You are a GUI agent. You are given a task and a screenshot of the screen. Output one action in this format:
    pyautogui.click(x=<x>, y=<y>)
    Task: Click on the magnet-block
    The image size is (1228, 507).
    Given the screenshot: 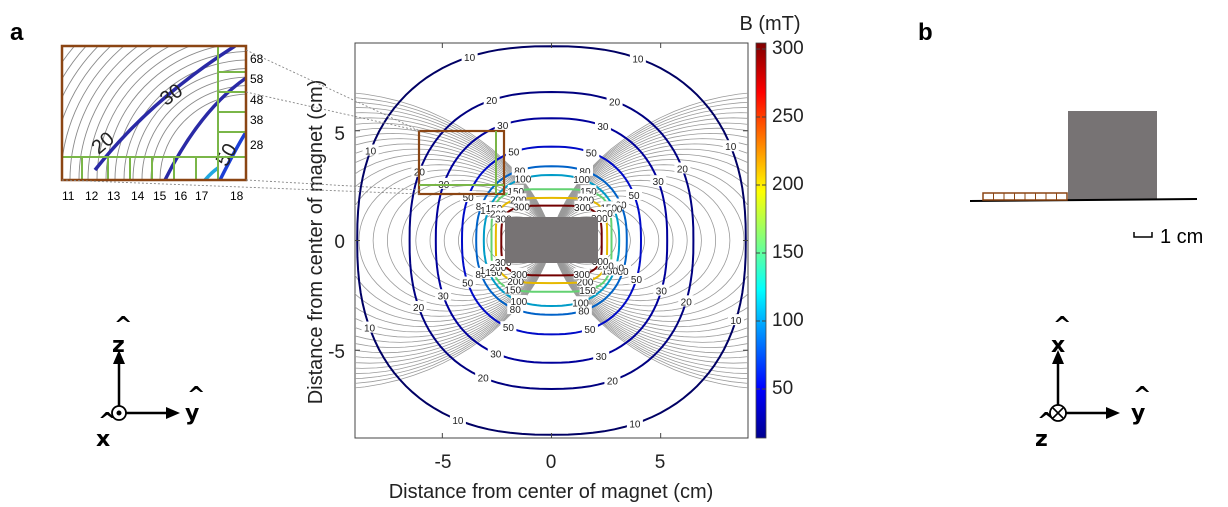 What is the action you would take?
    pyautogui.click(x=551, y=240)
    